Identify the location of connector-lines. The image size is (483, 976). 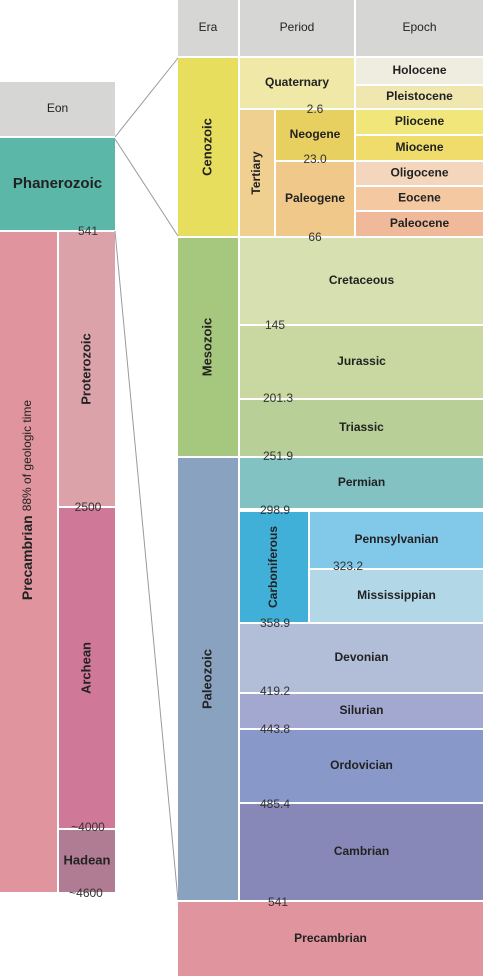
(146, 479).